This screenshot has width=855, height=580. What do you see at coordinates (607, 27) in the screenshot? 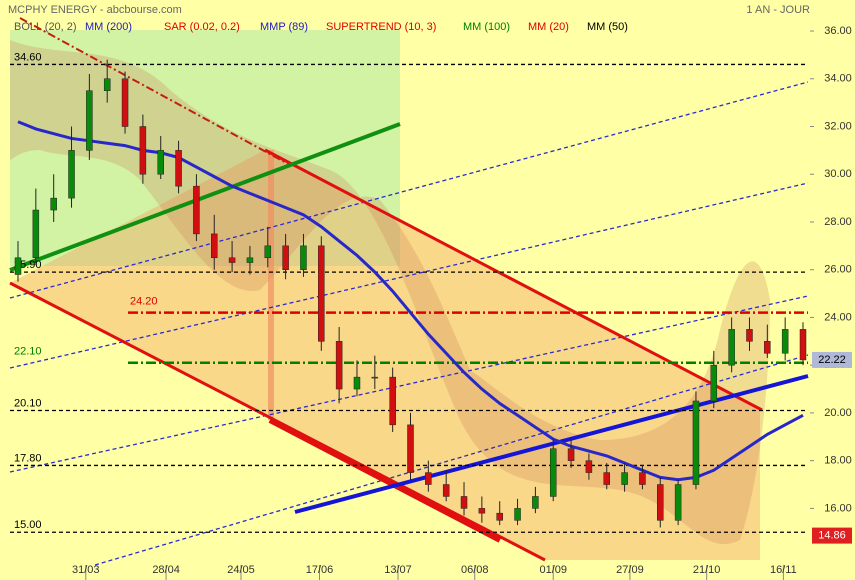
I see `legend-entry: MM (50)` at bounding box center [607, 27].